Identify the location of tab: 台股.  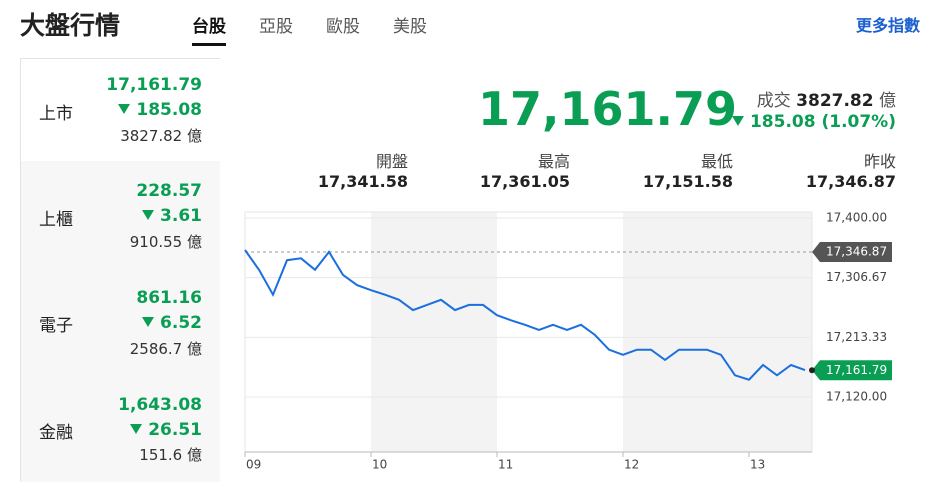
(209, 29).